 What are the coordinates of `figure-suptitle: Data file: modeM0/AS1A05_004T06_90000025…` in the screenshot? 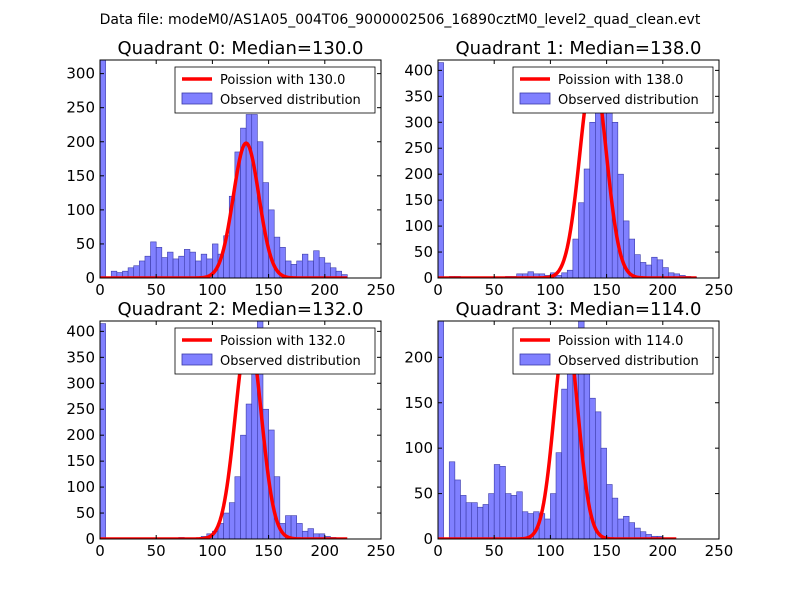 It's located at (400, 20).